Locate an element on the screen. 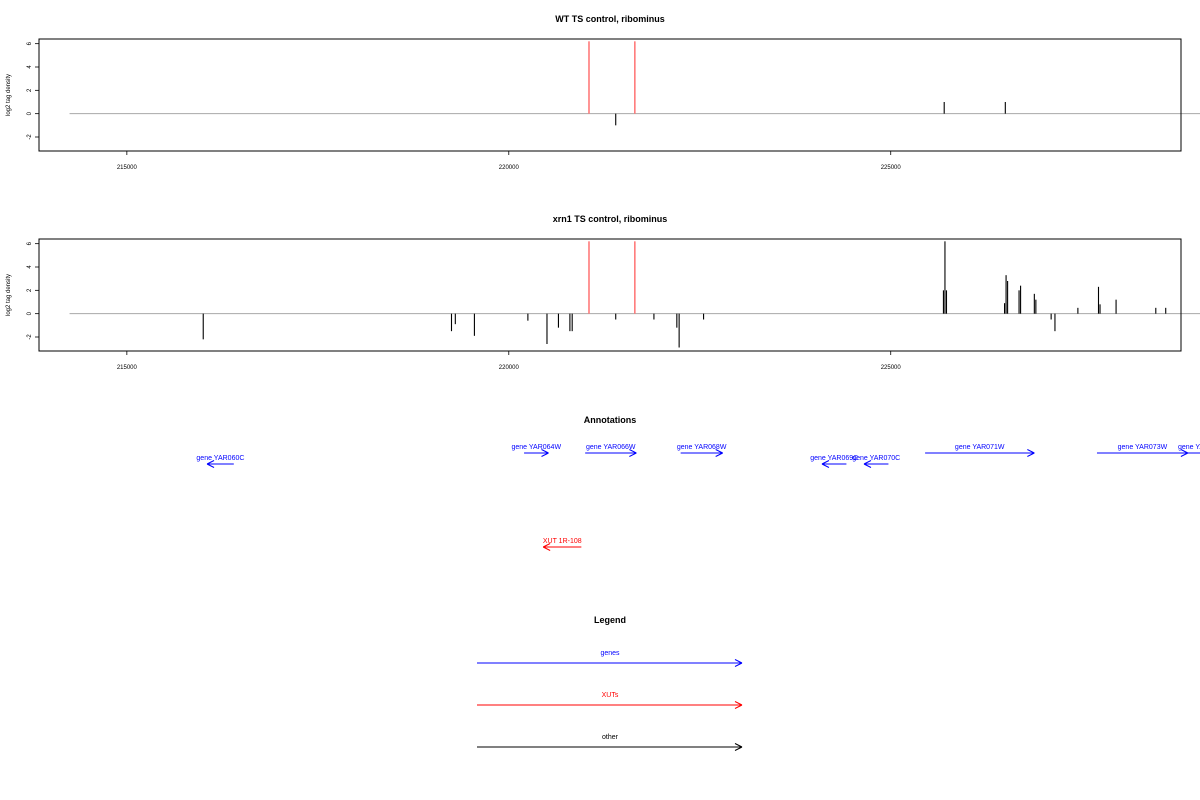 Image resolution: width=1200 pixels, height=800 pixels. annotation-genes: gene YAR075W is located at coordinates (1189, 449).